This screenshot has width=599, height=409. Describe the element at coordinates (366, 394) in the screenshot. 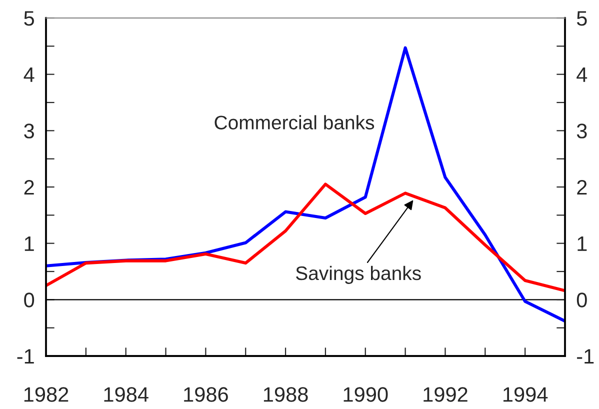

I see `x-tick-label: 1990` at that location.